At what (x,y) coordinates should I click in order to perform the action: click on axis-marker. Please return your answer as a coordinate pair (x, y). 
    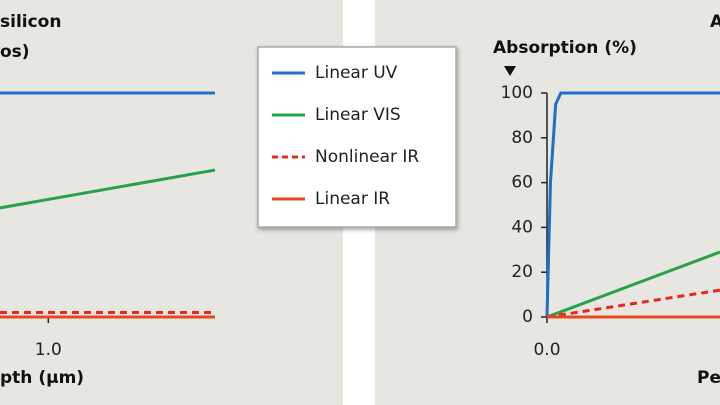
    Looking at the image, I should click on (510, 71).